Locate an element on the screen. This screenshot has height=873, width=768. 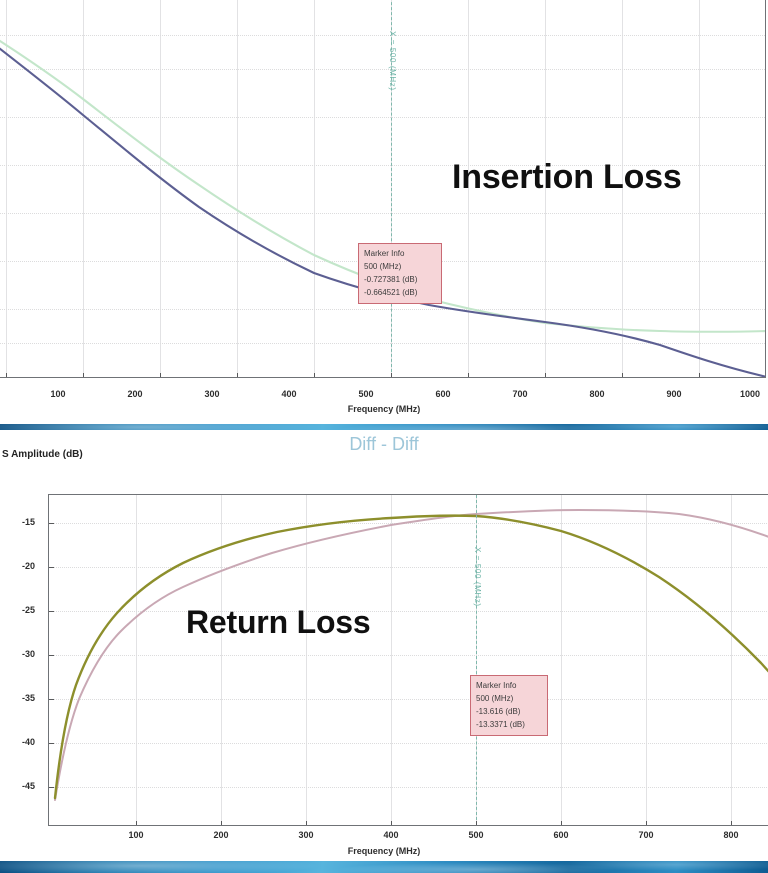
insertion-loss-x-axis-title: Frequency (MHz) is located at coordinates (384, 409).